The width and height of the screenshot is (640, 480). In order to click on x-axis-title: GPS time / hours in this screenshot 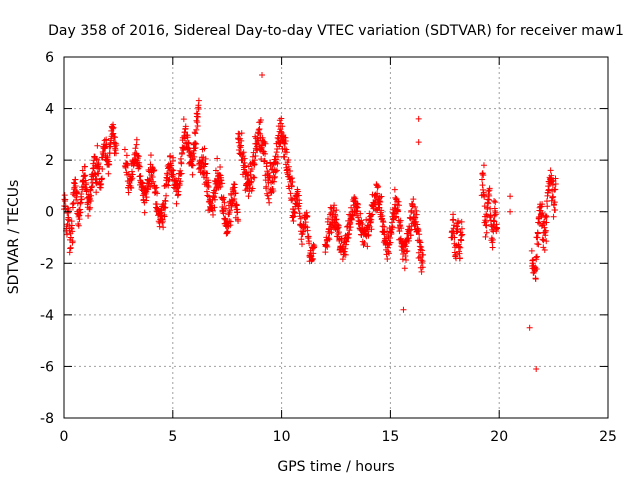, I will do `click(335, 467)`.